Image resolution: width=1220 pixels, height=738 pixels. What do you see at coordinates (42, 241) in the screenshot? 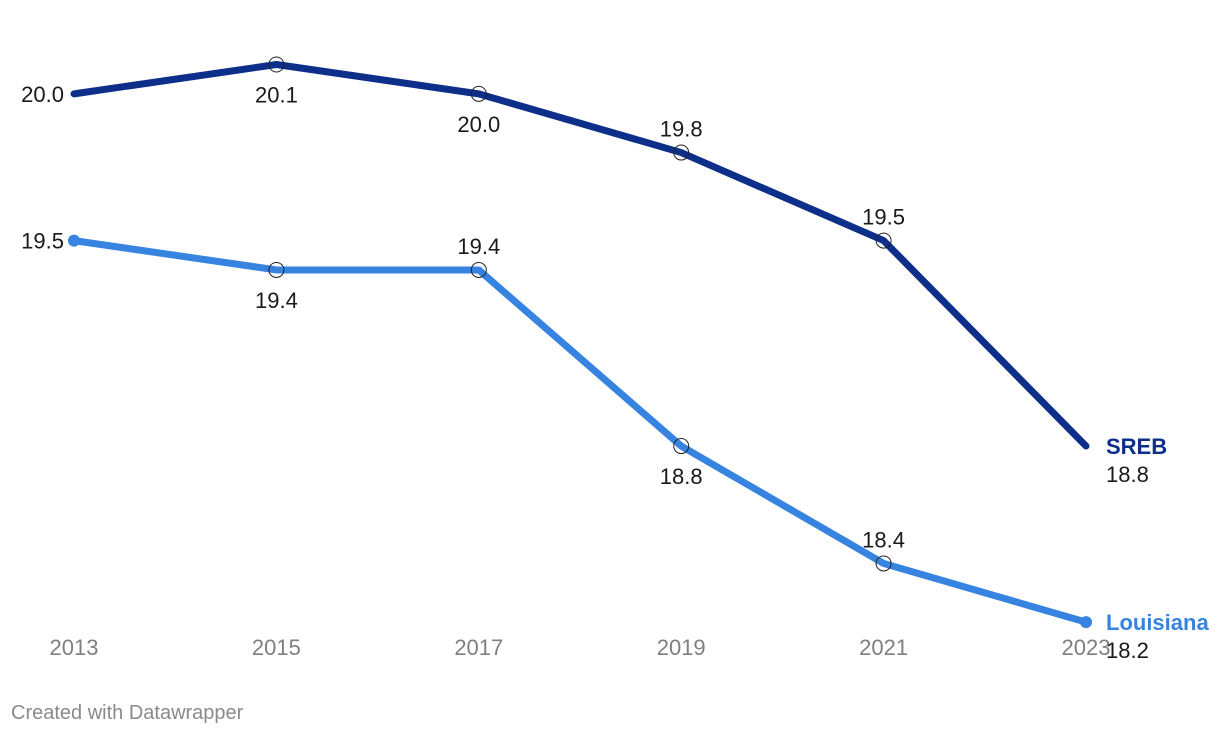
I see `louisiana-value-label: 19.5` at bounding box center [42, 241].